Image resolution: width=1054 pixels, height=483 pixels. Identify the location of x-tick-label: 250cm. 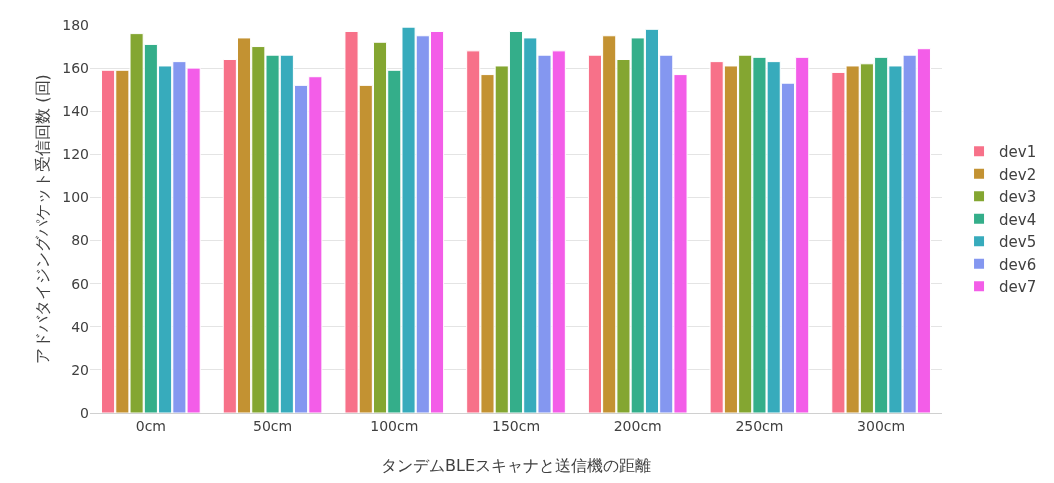
(759, 425).